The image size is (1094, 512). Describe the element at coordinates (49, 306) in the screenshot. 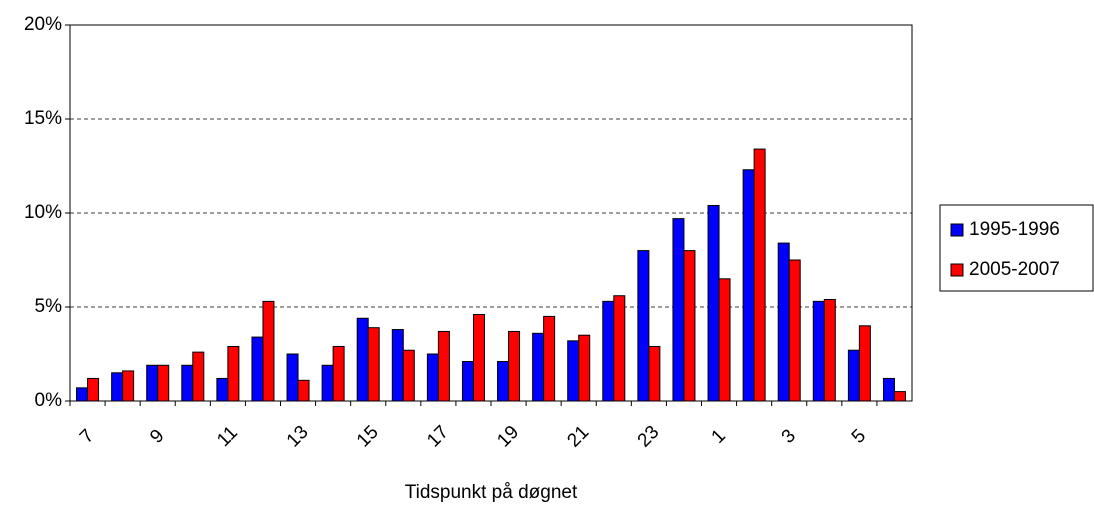

I see `y-tick-label: 5%` at that location.